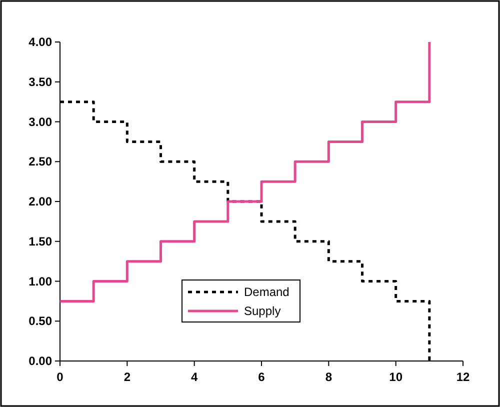 The image size is (500, 407). I want to click on y-tick-label: 1.50, so click(40, 241).